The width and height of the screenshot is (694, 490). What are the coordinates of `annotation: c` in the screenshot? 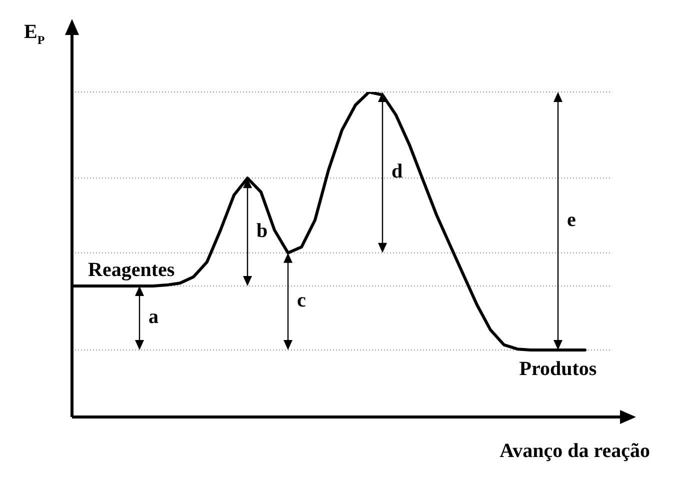 It's located at (301, 301).